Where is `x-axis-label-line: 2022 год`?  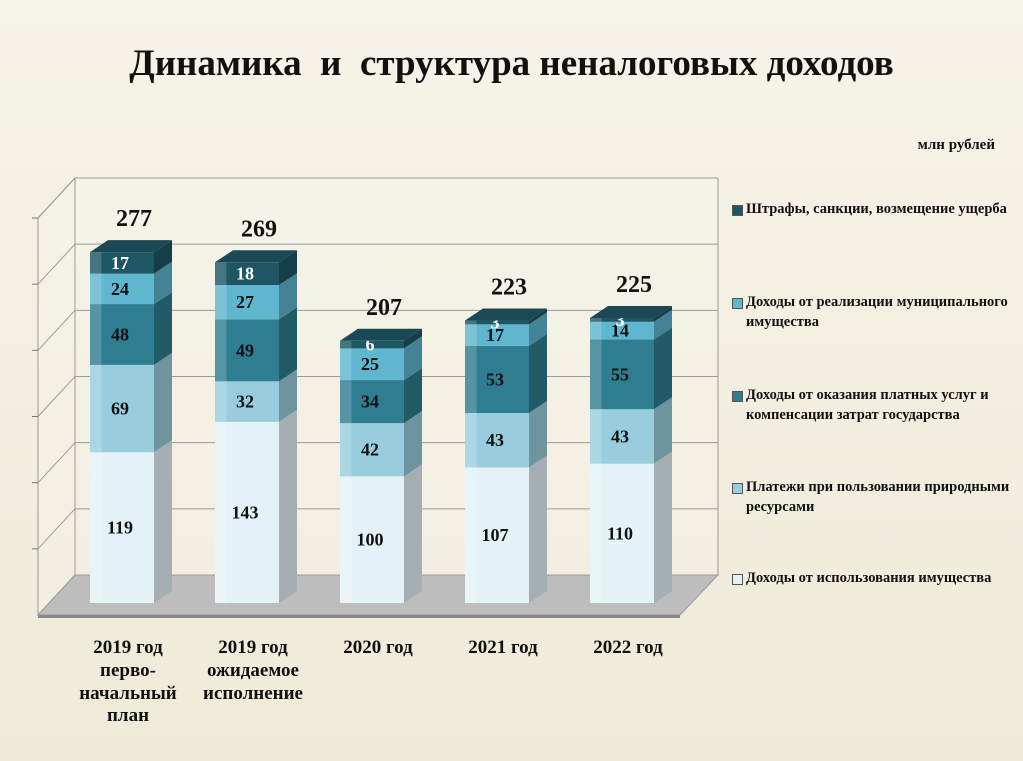 x-axis-label-line: 2022 год is located at coordinates (628, 647).